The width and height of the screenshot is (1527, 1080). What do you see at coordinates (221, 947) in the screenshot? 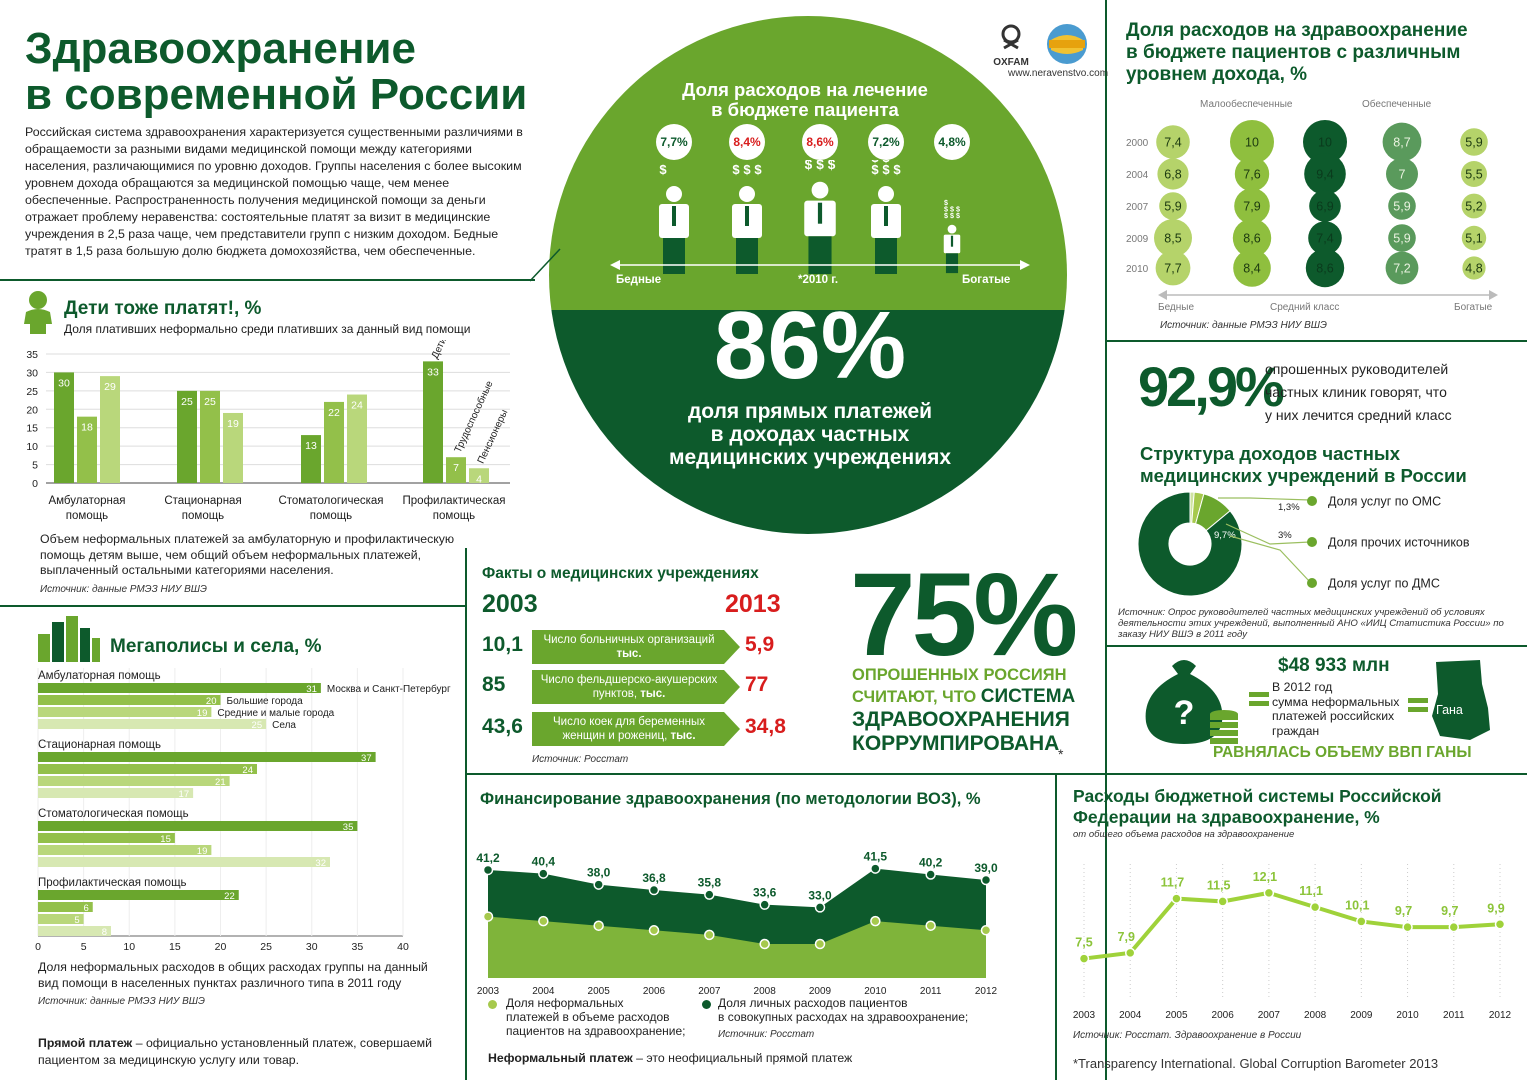
I see `x-tick-label: 20` at bounding box center [221, 947].